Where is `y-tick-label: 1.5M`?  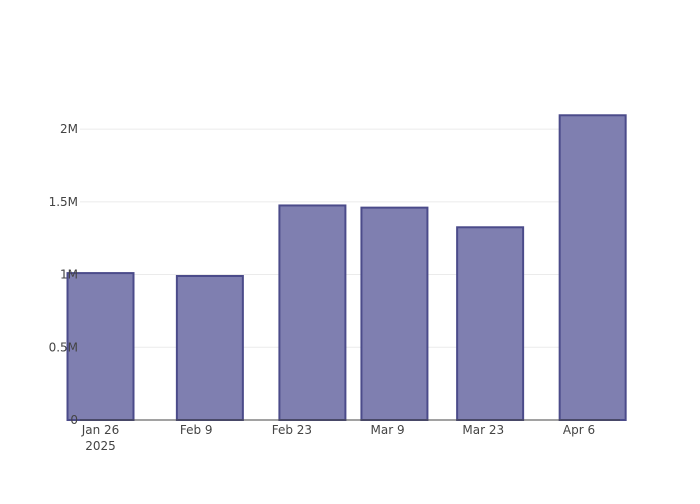 y-tick-label: 1.5M is located at coordinates (63, 202).